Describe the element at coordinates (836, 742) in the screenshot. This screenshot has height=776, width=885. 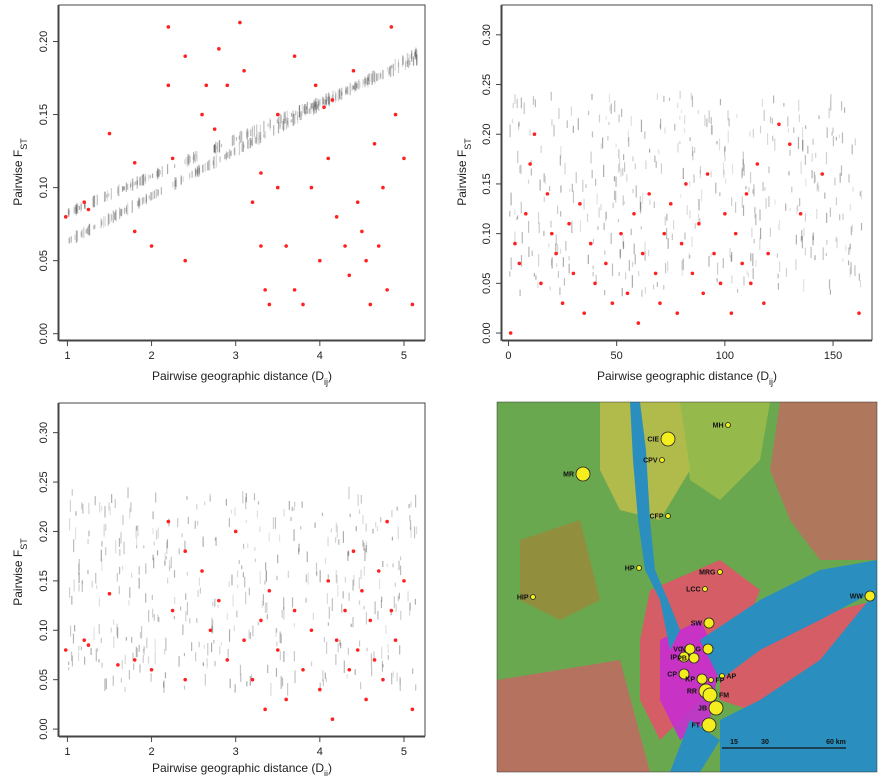
I see `scale-label-60: 60 km` at that location.